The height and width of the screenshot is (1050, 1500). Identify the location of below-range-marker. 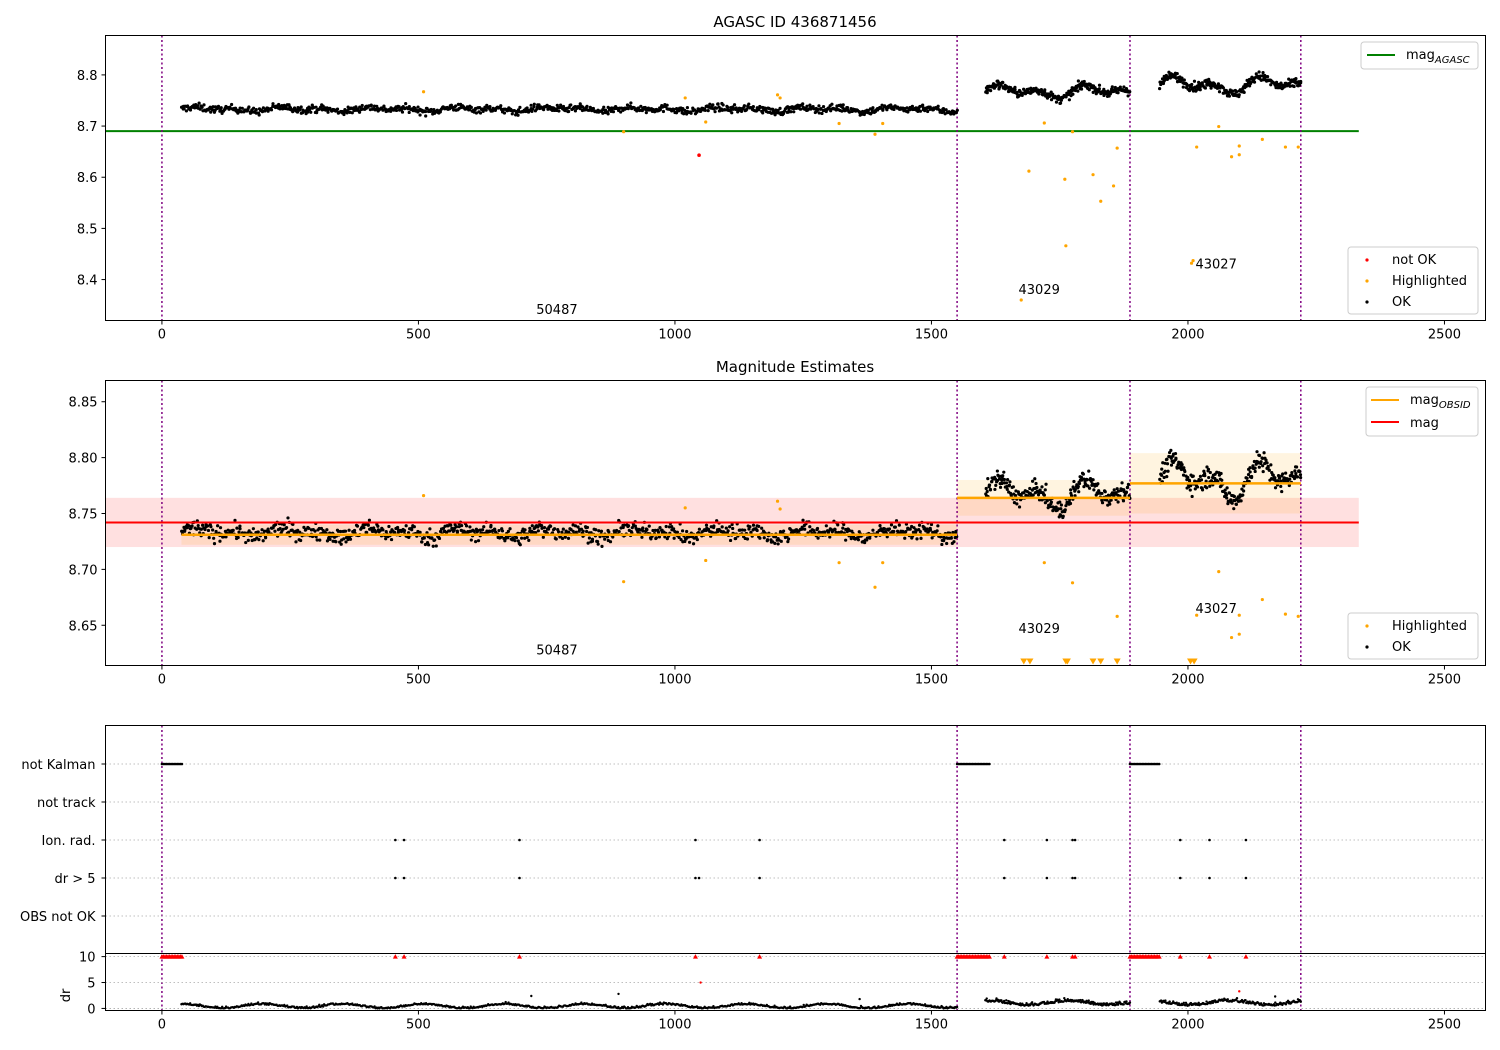
(1067, 661).